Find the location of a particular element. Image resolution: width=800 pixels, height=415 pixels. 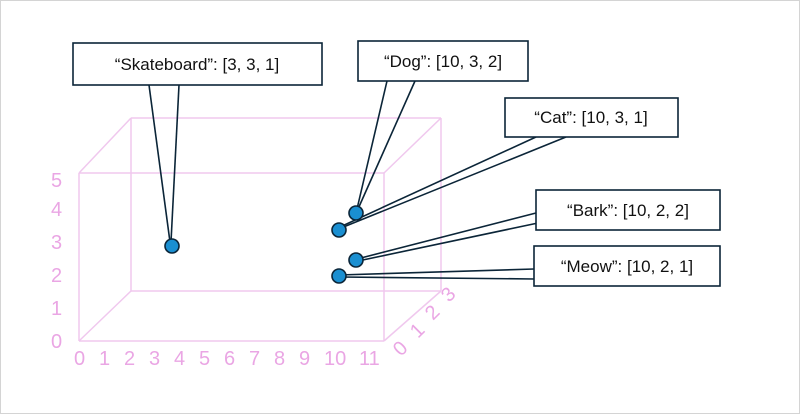

x-tick-label: 2 is located at coordinates (129, 359).